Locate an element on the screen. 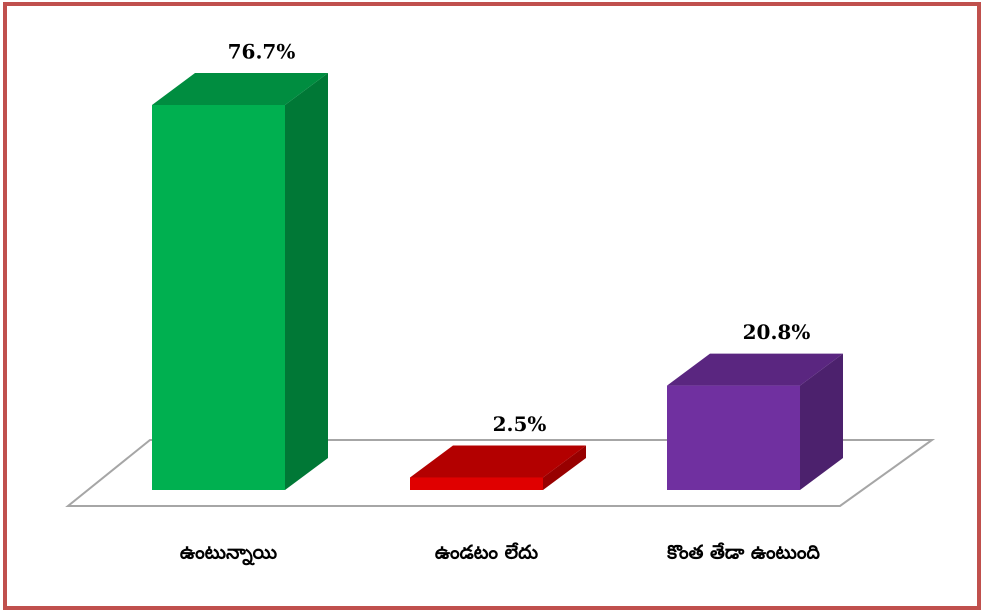  value-label: 20.8% is located at coordinates (777, 332).